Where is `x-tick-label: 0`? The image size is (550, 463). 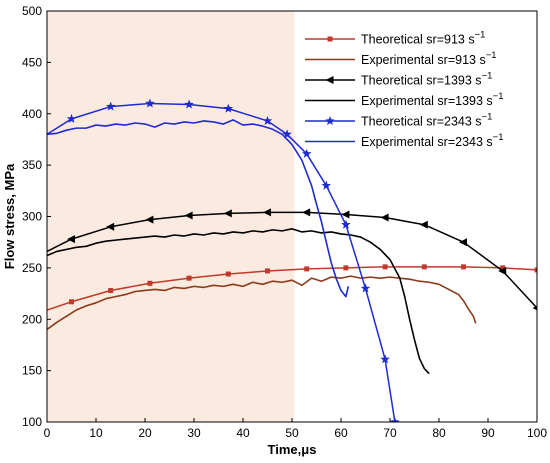 x-tick-label: 0 is located at coordinates (47, 433).